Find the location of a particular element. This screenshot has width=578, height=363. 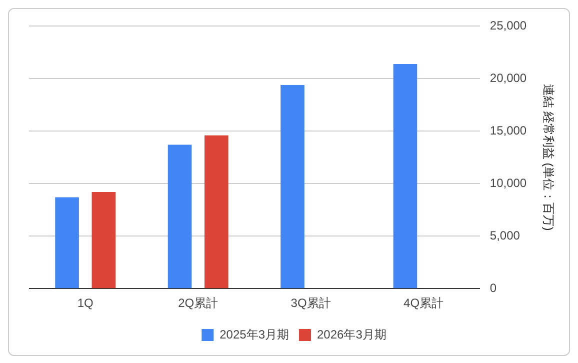

y-tick-label: 0 is located at coordinates (493, 287).